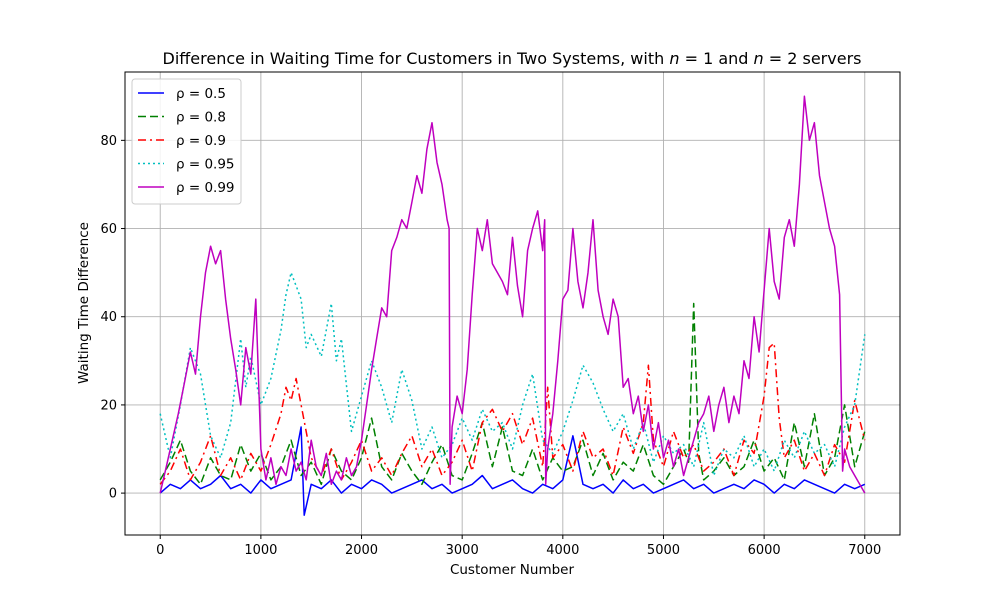  I want to click on legend-box, so click(186, 141).